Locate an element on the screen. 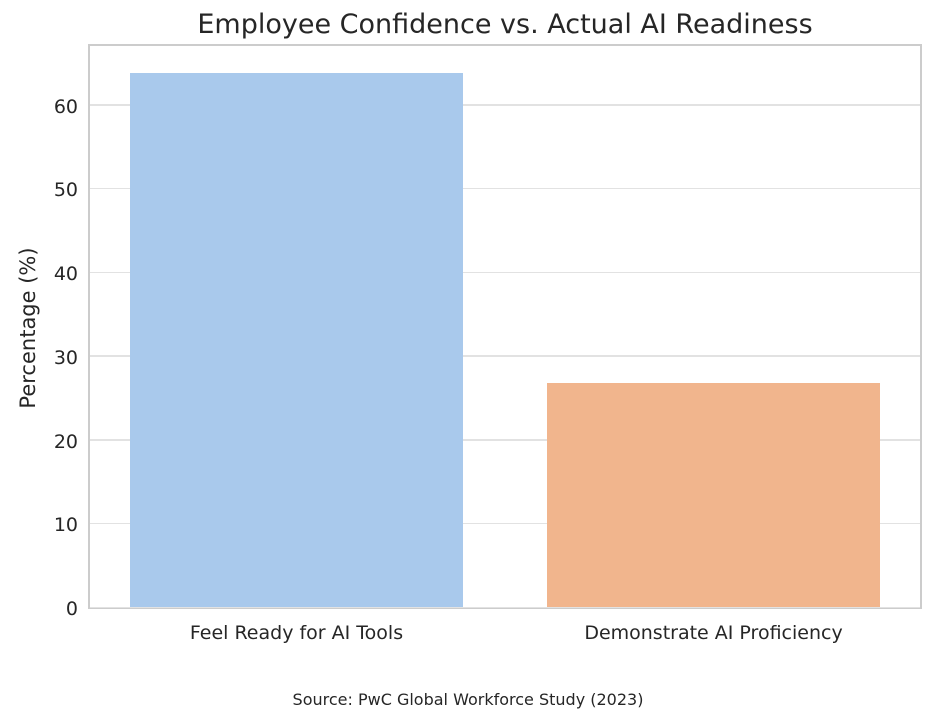  x-tick-label-demonstrate-proficiency: Demonstrate AI Proficiency is located at coordinates (713, 633).